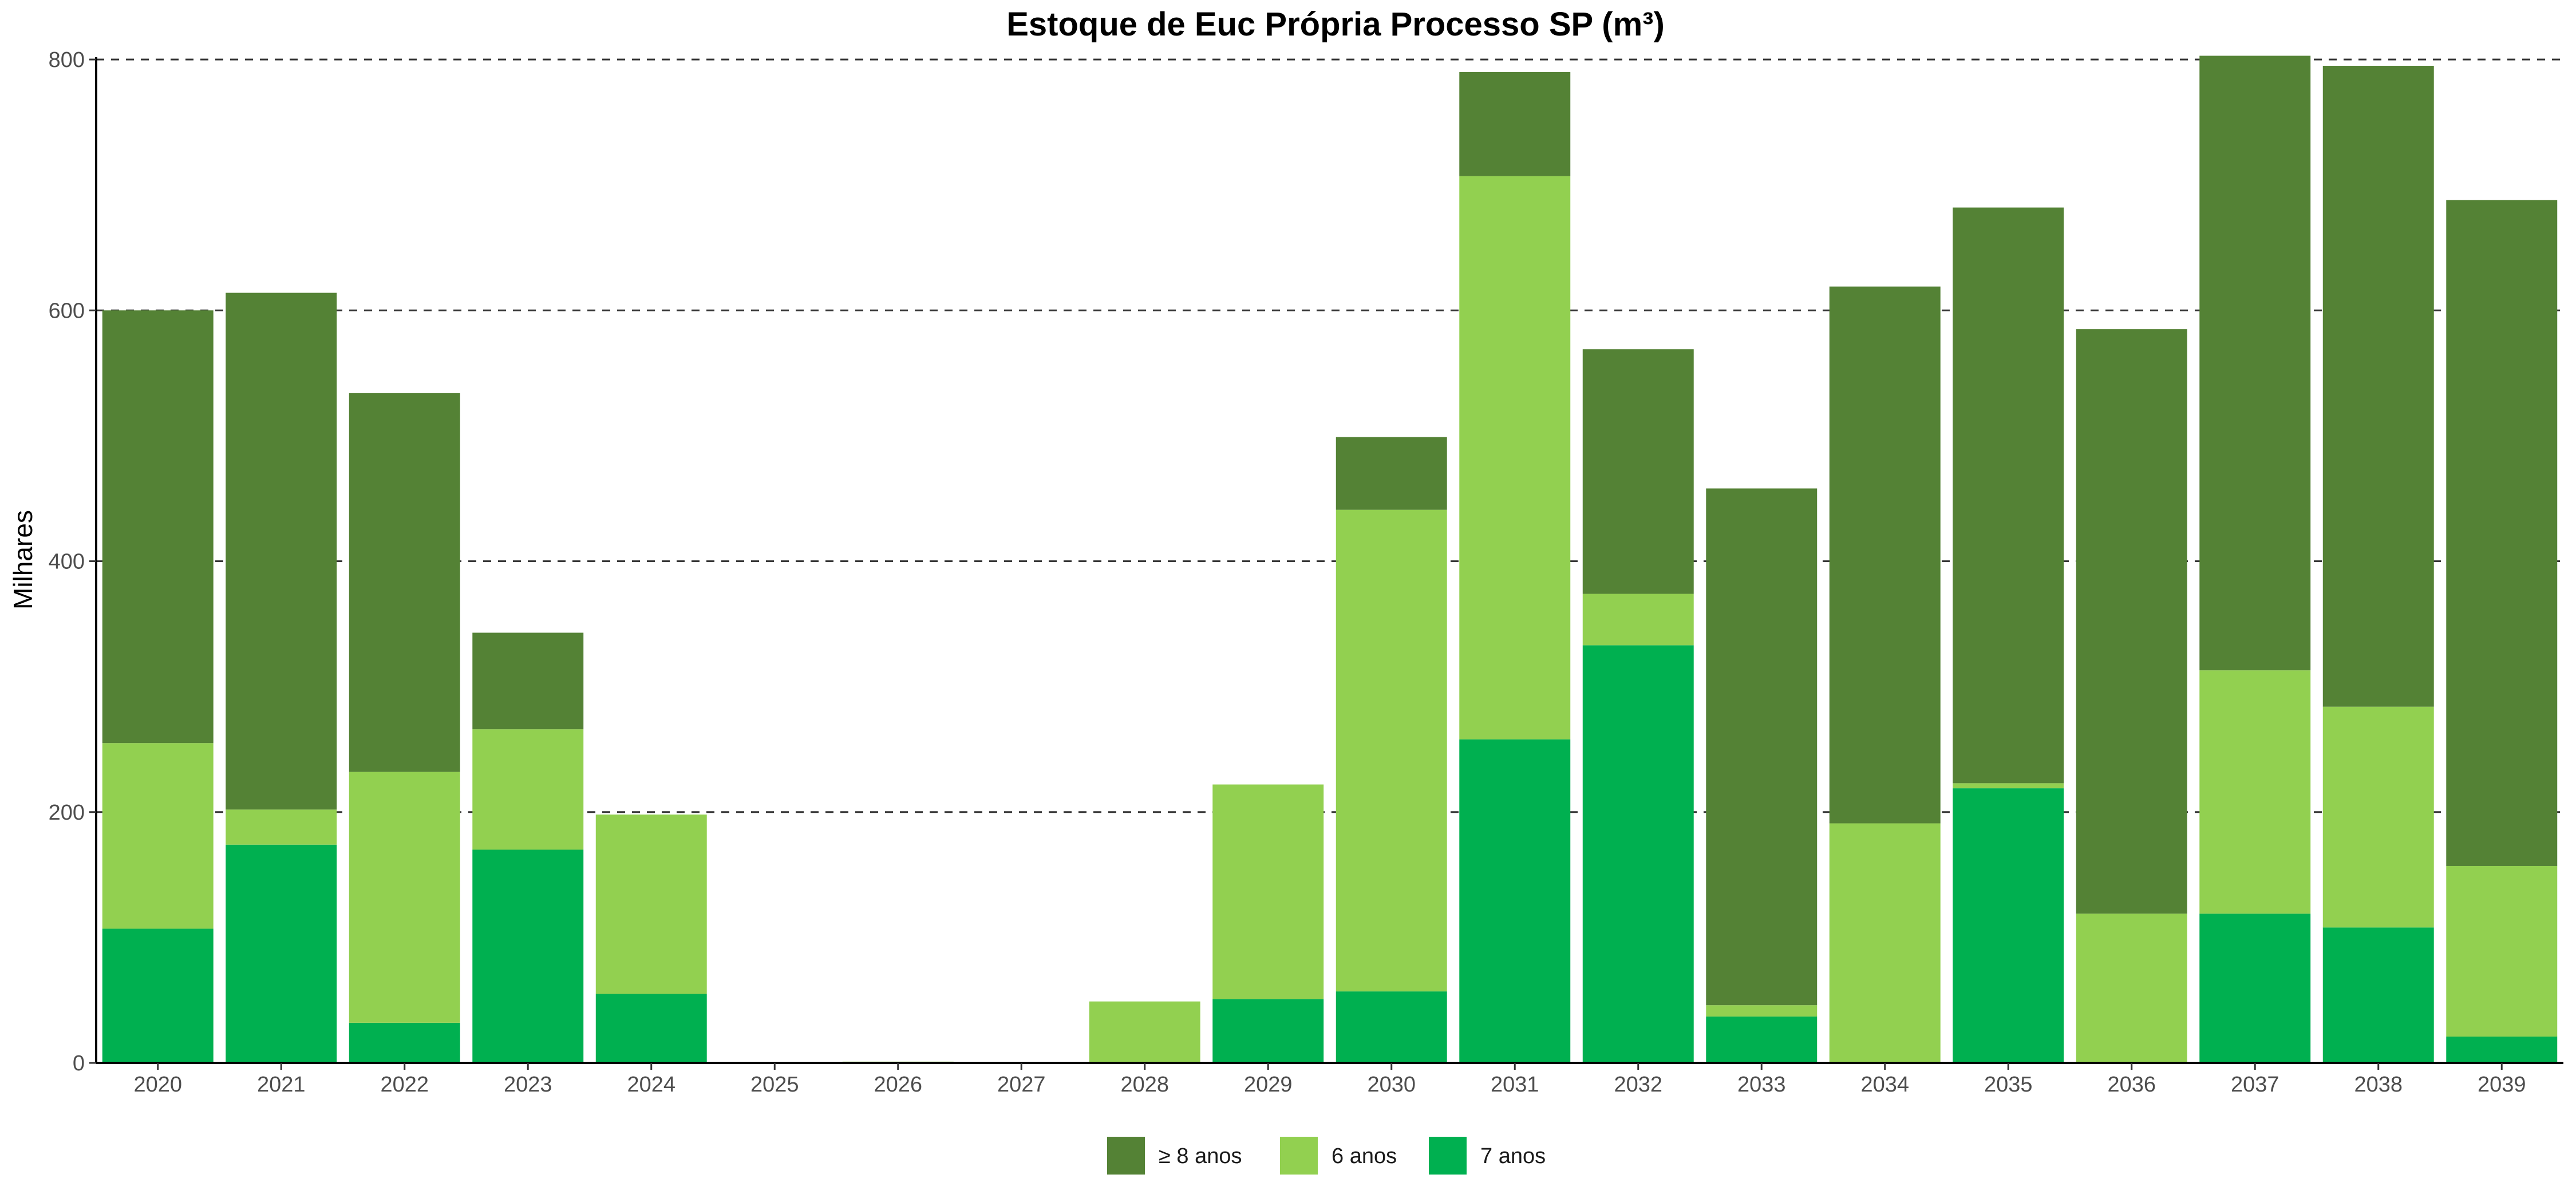 This screenshot has width=2576, height=1202. I want to click on bar-2039--8-anos, so click(2502, 533).